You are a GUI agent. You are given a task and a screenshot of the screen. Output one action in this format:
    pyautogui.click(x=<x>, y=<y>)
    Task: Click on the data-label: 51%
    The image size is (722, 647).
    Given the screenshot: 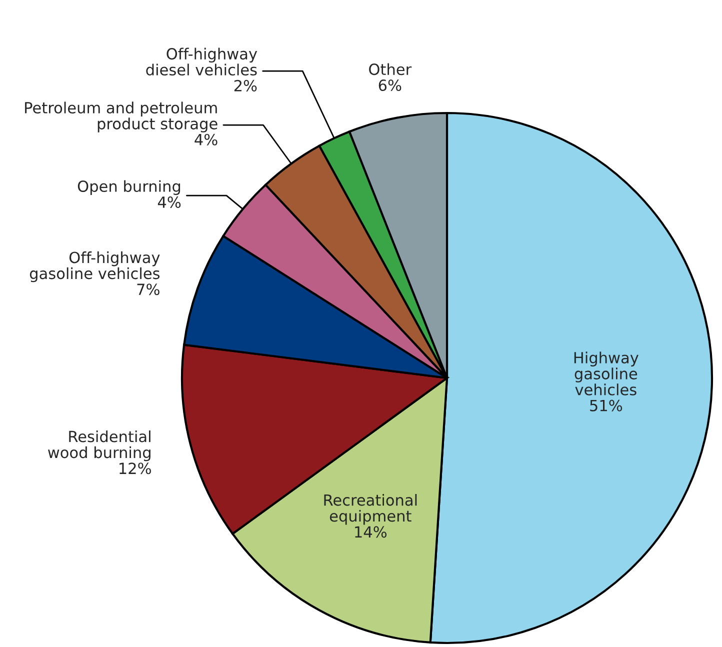 What is the action you would take?
    pyautogui.click(x=606, y=406)
    